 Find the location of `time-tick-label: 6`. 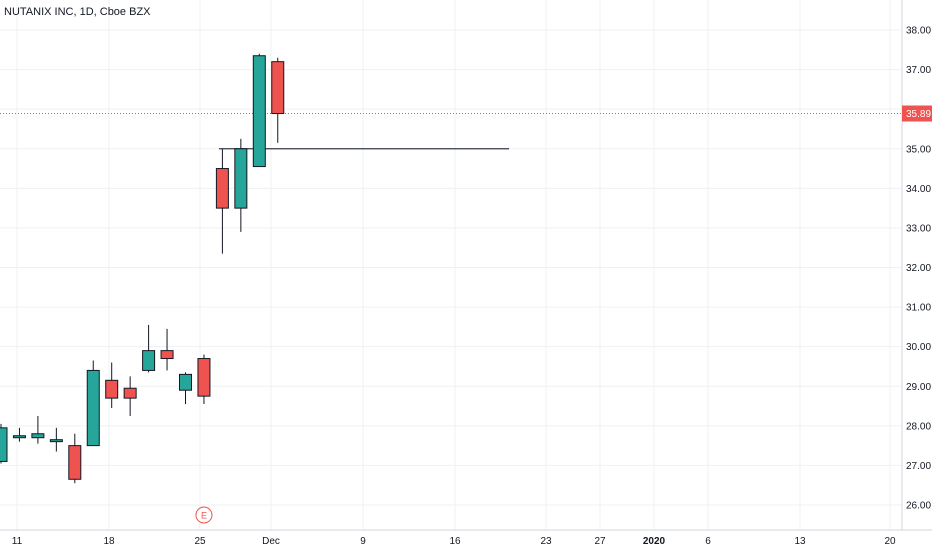

time-tick-label: 6 is located at coordinates (708, 541).